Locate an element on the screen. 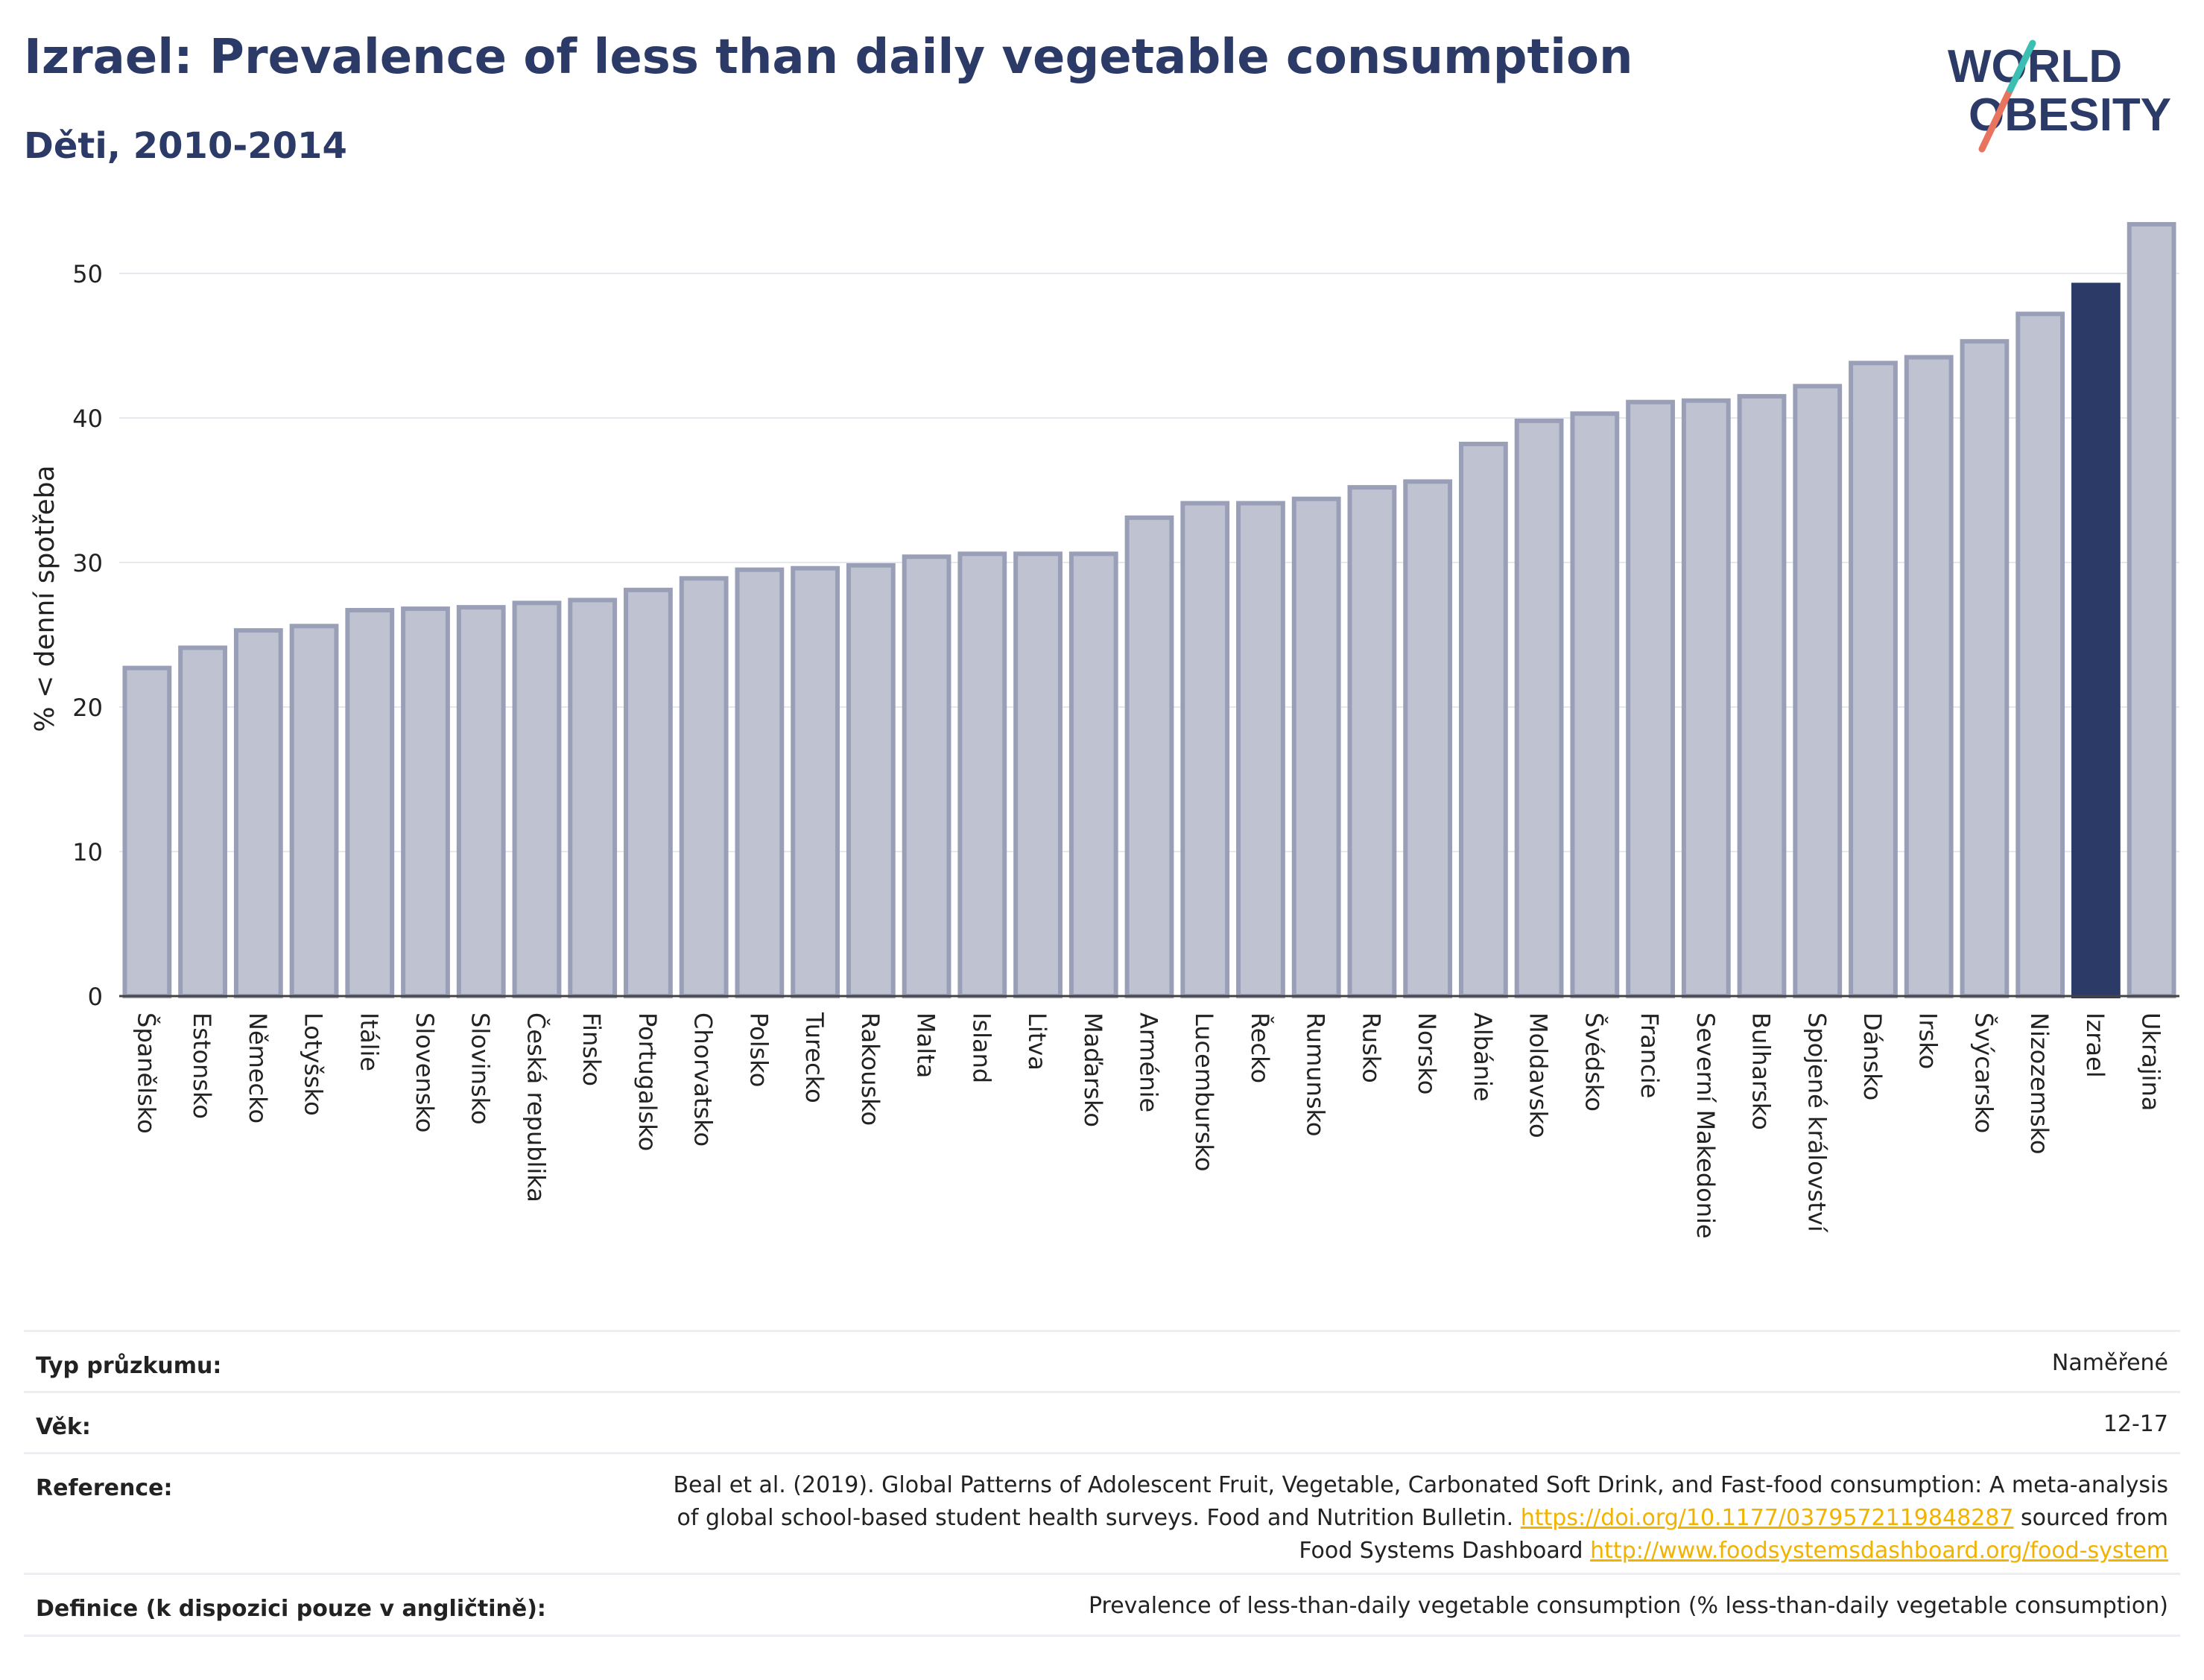 Image resolution: width=2204 pixels, height=1680 pixels. bar-Chorvatsko is located at coordinates (704, 787).